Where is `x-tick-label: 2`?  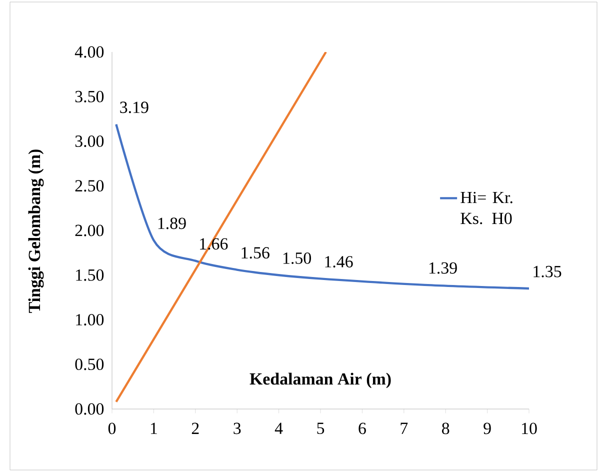 x-tick-label: 2 is located at coordinates (195, 428).